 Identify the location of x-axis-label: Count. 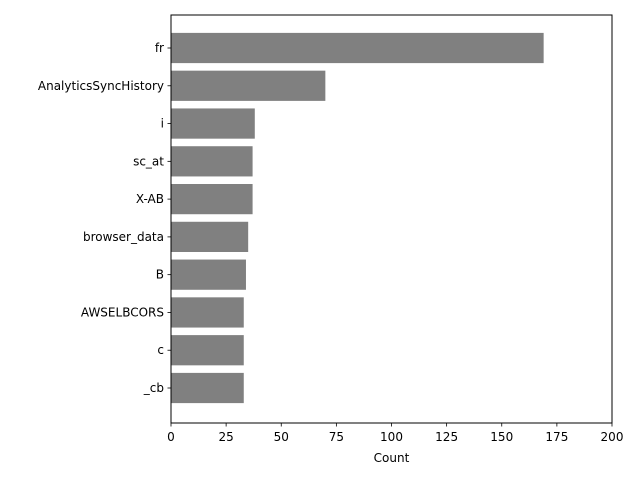
(392, 458).